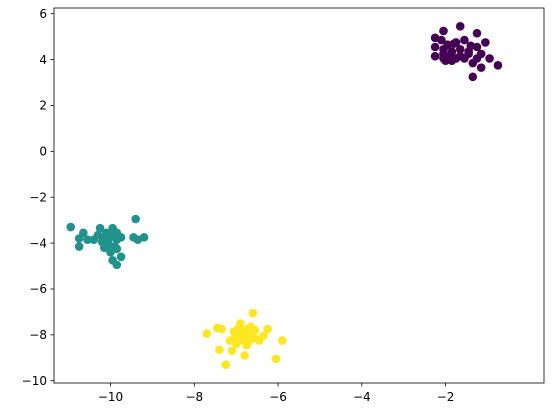  Describe the element at coordinates (278, 397) in the screenshot. I see `x-tick-label: −6` at that location.